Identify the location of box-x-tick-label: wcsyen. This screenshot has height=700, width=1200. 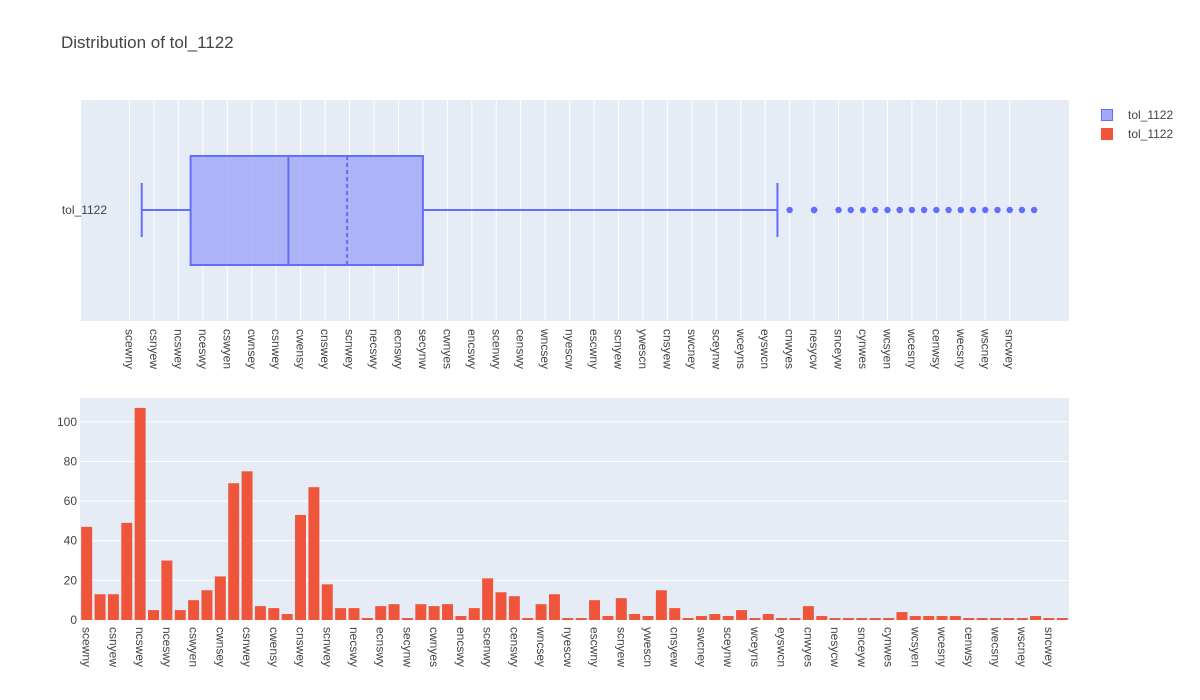
(887, 348).